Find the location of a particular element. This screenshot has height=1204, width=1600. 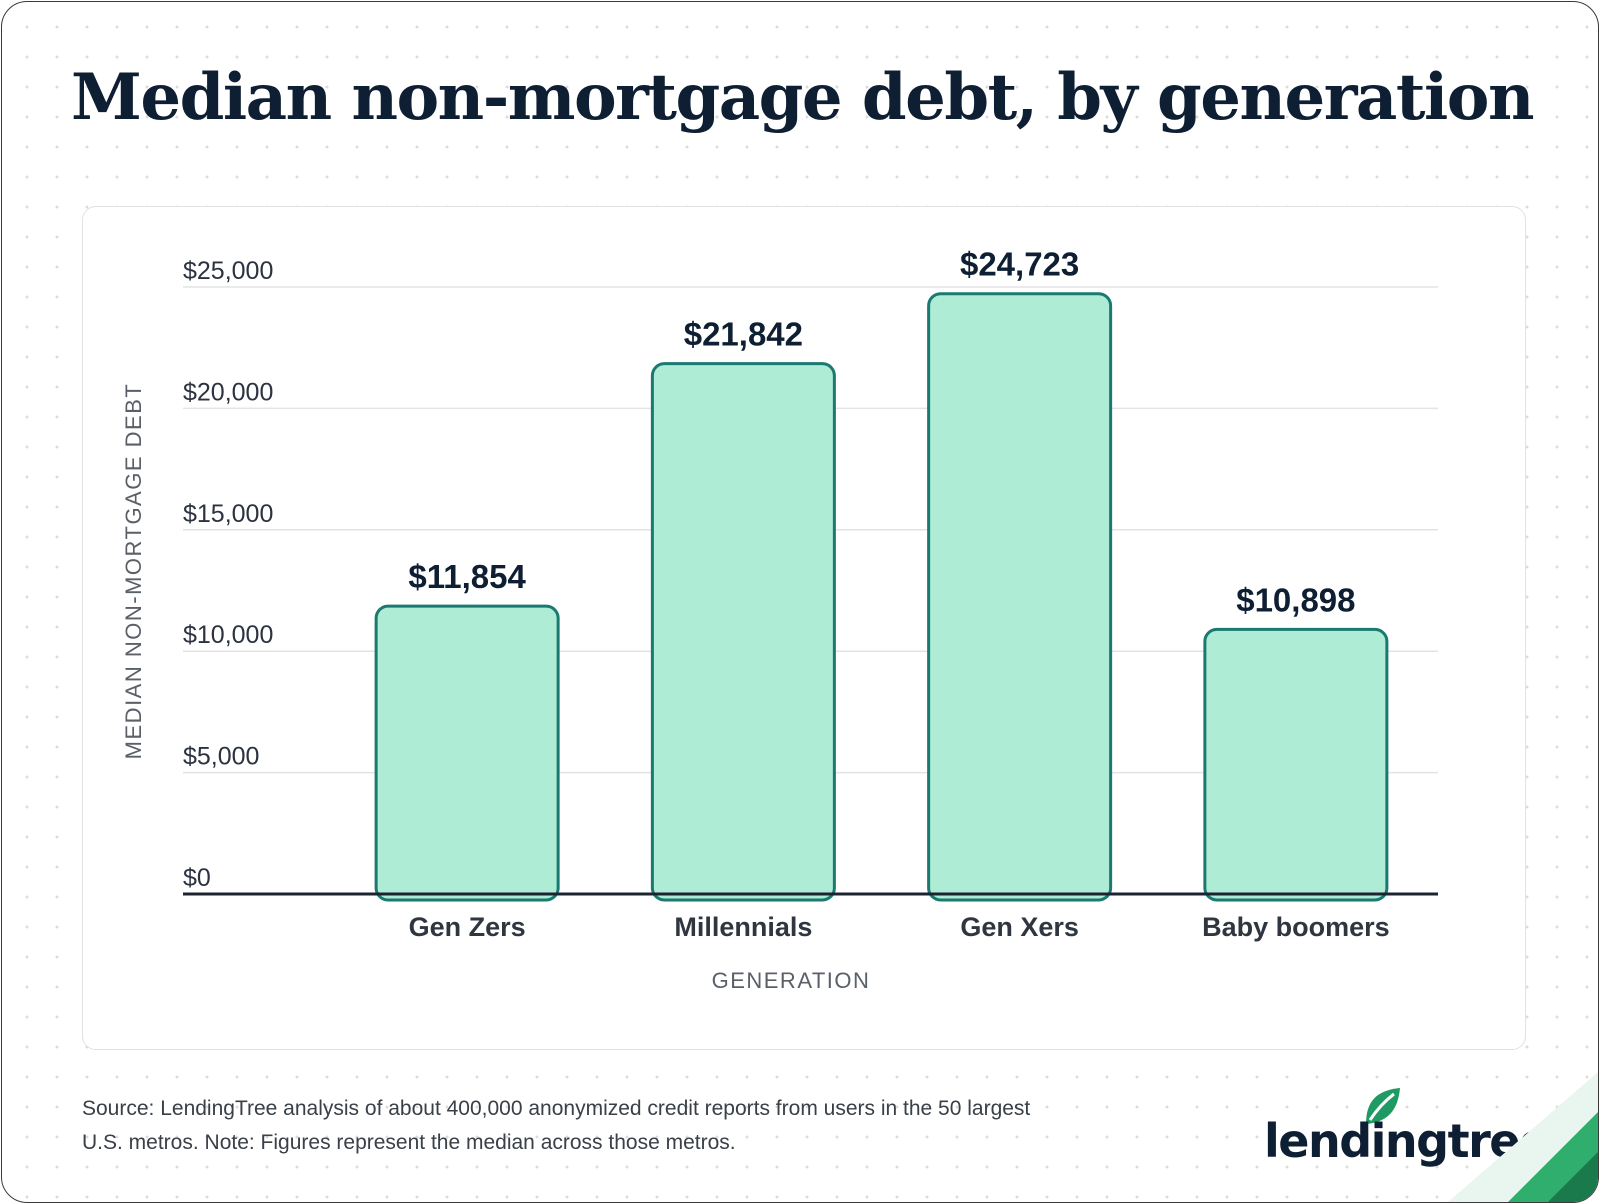

x-category-label: Millennials is located at coordinates (743, 927).